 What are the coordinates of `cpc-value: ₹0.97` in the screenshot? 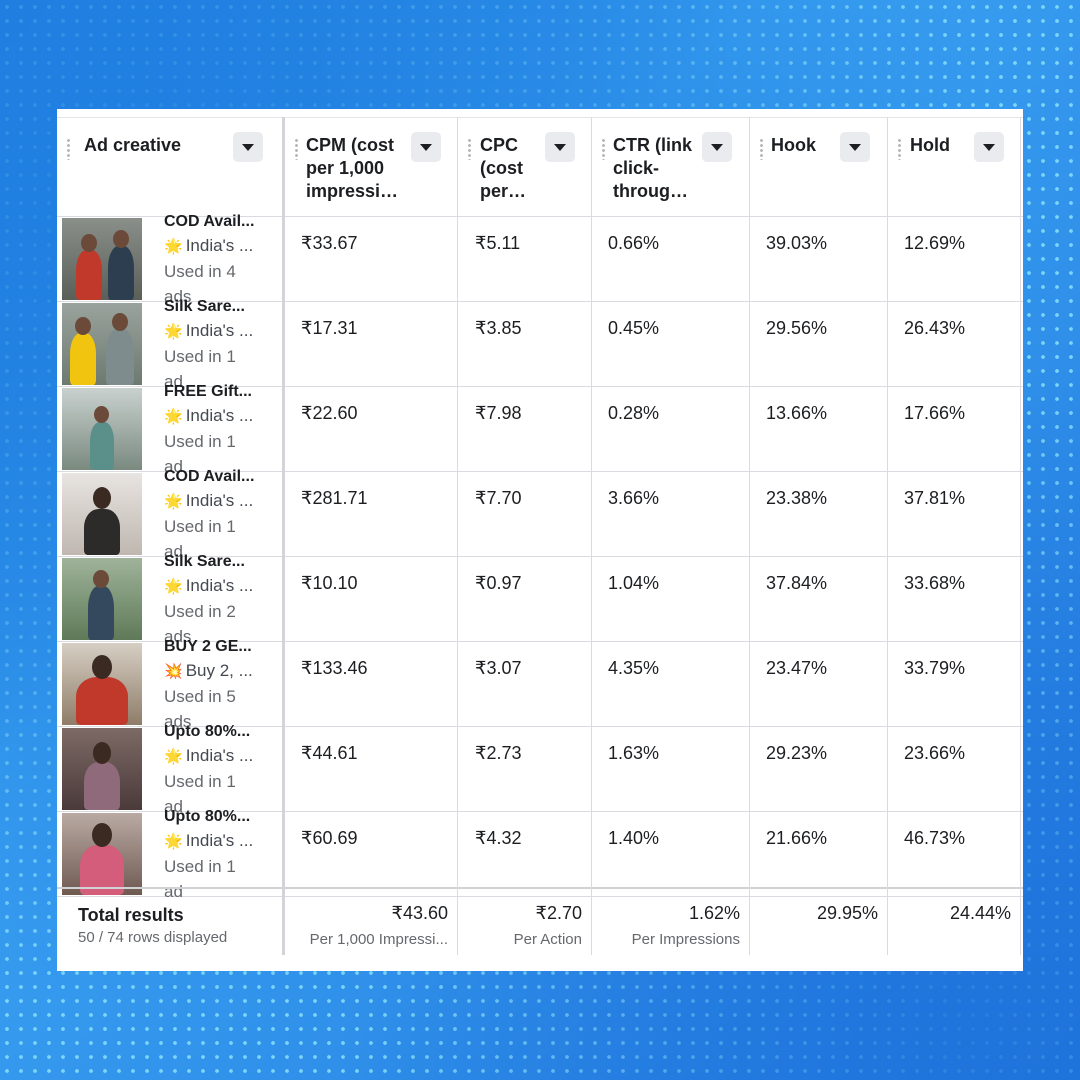 It's located at (498, 583).